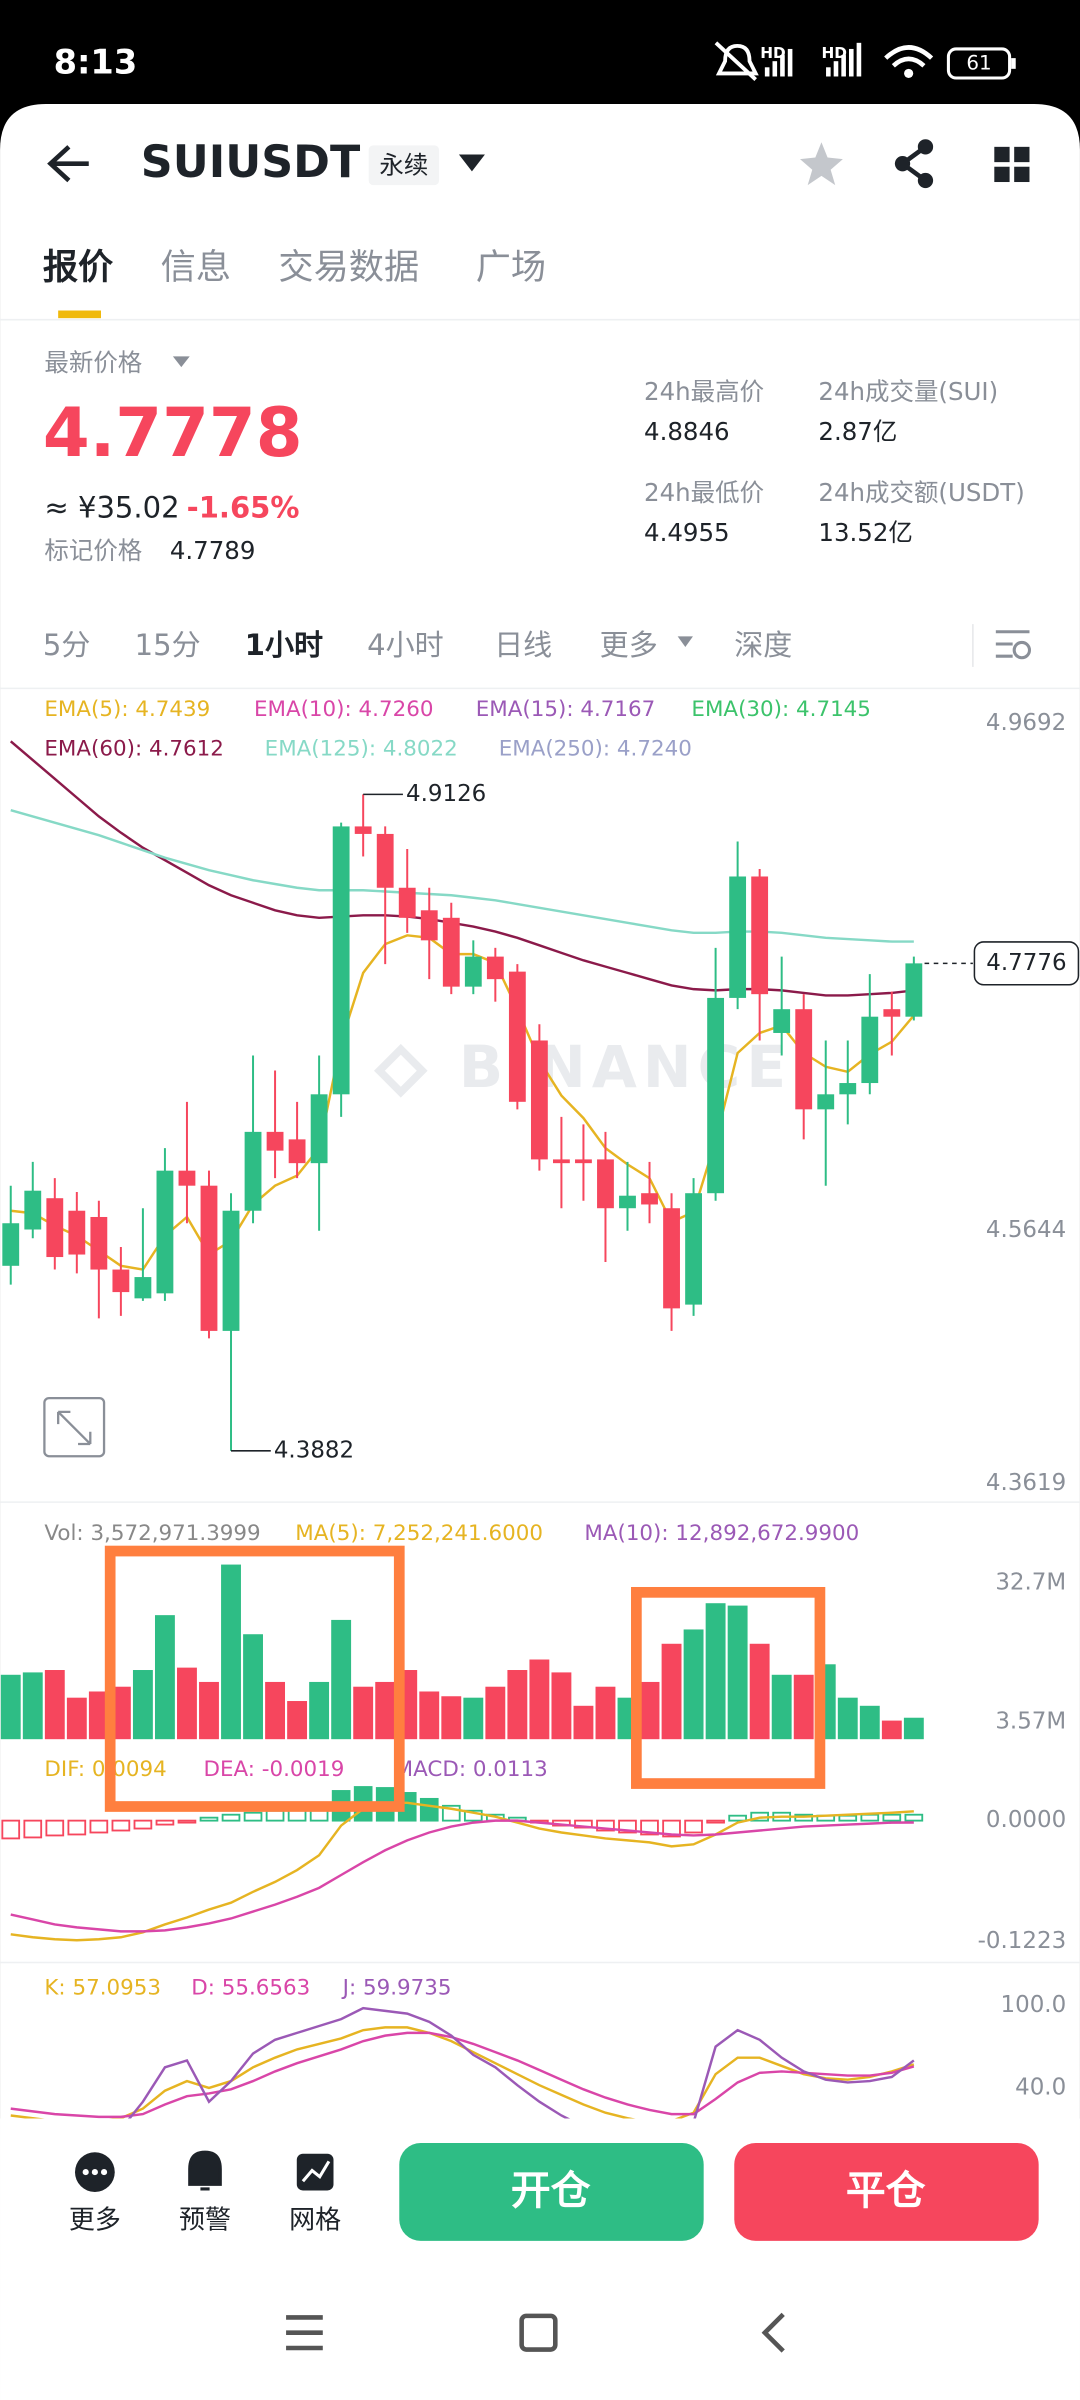 Image resolution: width=1080 pixels, height=2400 pixels. Describe the element at coordinates (921, 492) in the screenshot. I see `stat-label: 24h成交额(USDT)` at that location.